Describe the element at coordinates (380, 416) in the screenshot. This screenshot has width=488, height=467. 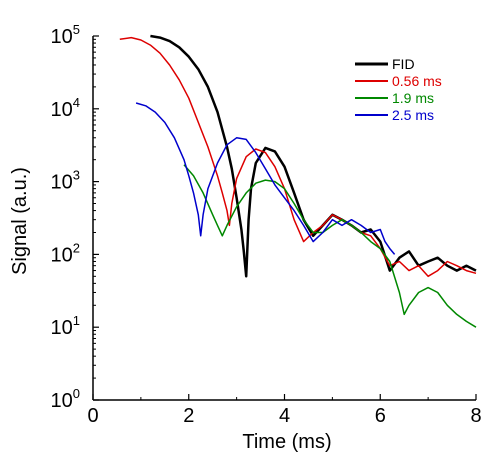
I see `x-tick-label: 6` at that location.